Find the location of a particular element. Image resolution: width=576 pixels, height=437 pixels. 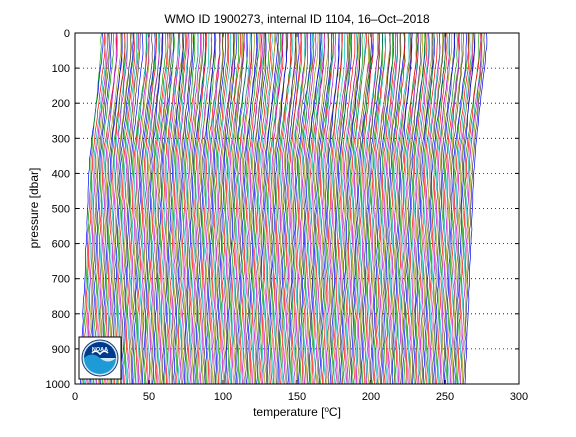

y-tick-label-10: 1000 is located at coordinates (58, 385).